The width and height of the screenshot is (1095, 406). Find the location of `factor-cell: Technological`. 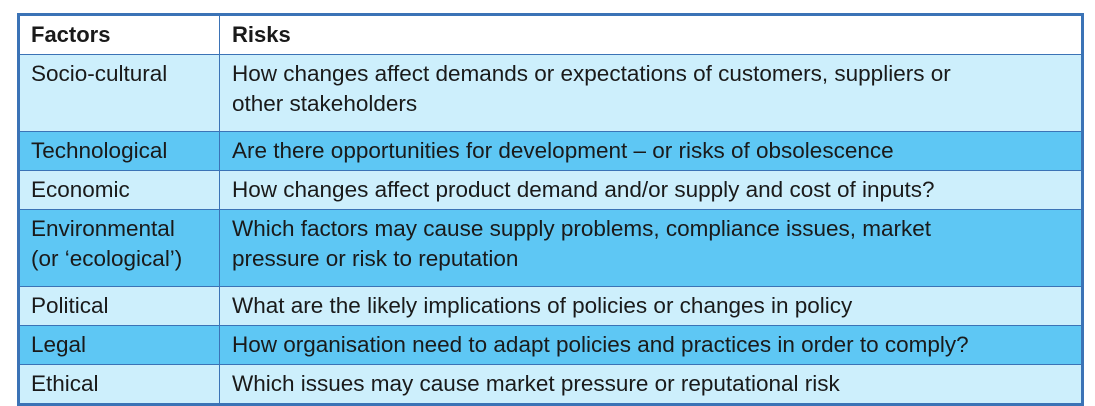

factor-cell: Technological is located at coordinates (119, 151).